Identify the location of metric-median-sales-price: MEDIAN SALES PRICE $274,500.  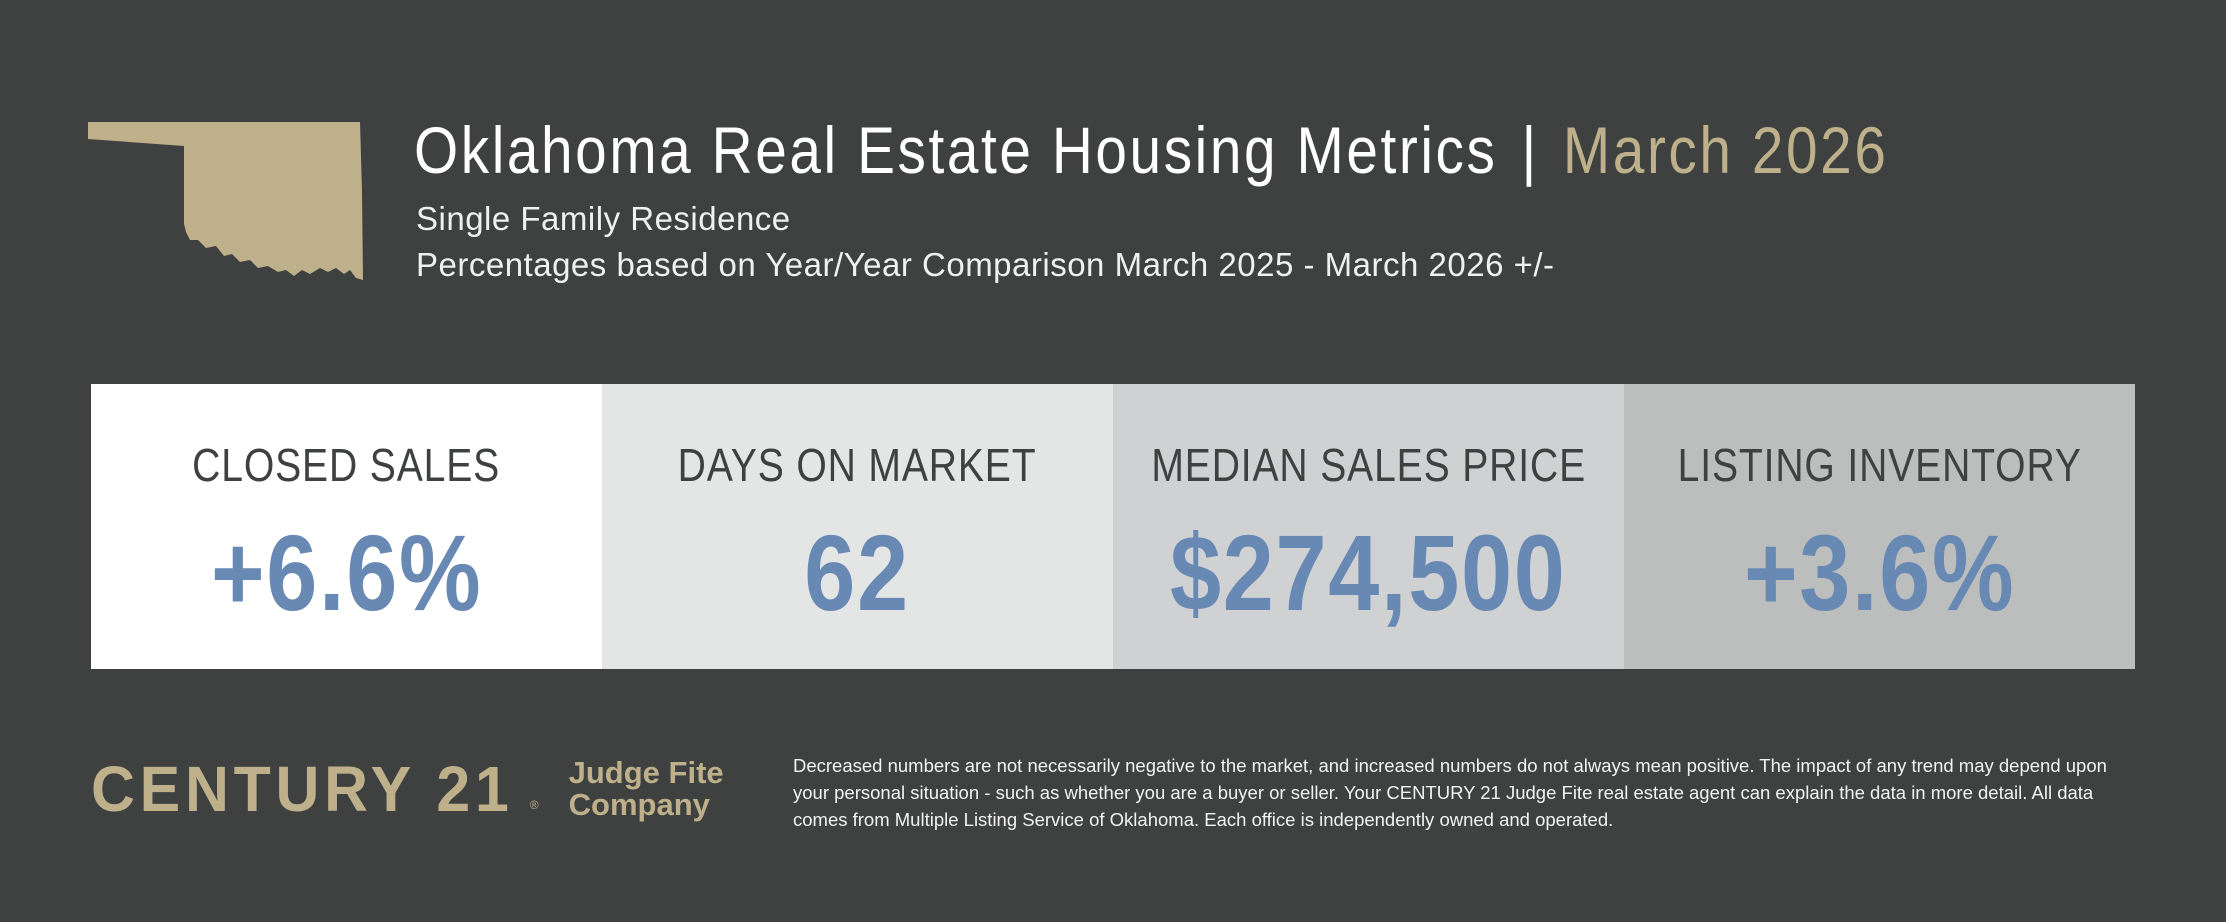
(1368, 526).